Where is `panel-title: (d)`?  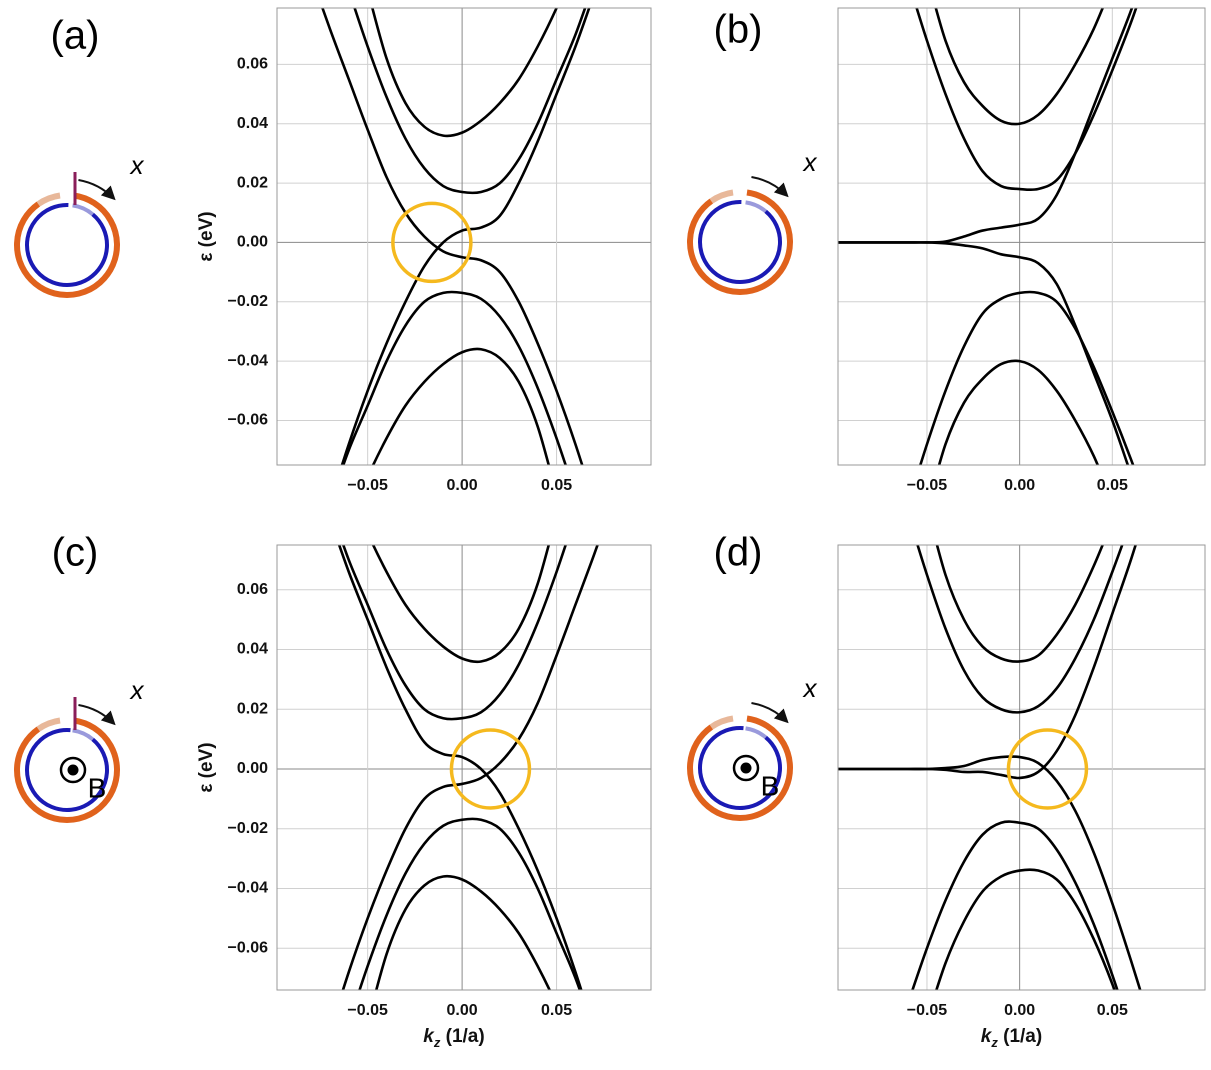 panel-title: (d) is located at coordinates (738, 553).